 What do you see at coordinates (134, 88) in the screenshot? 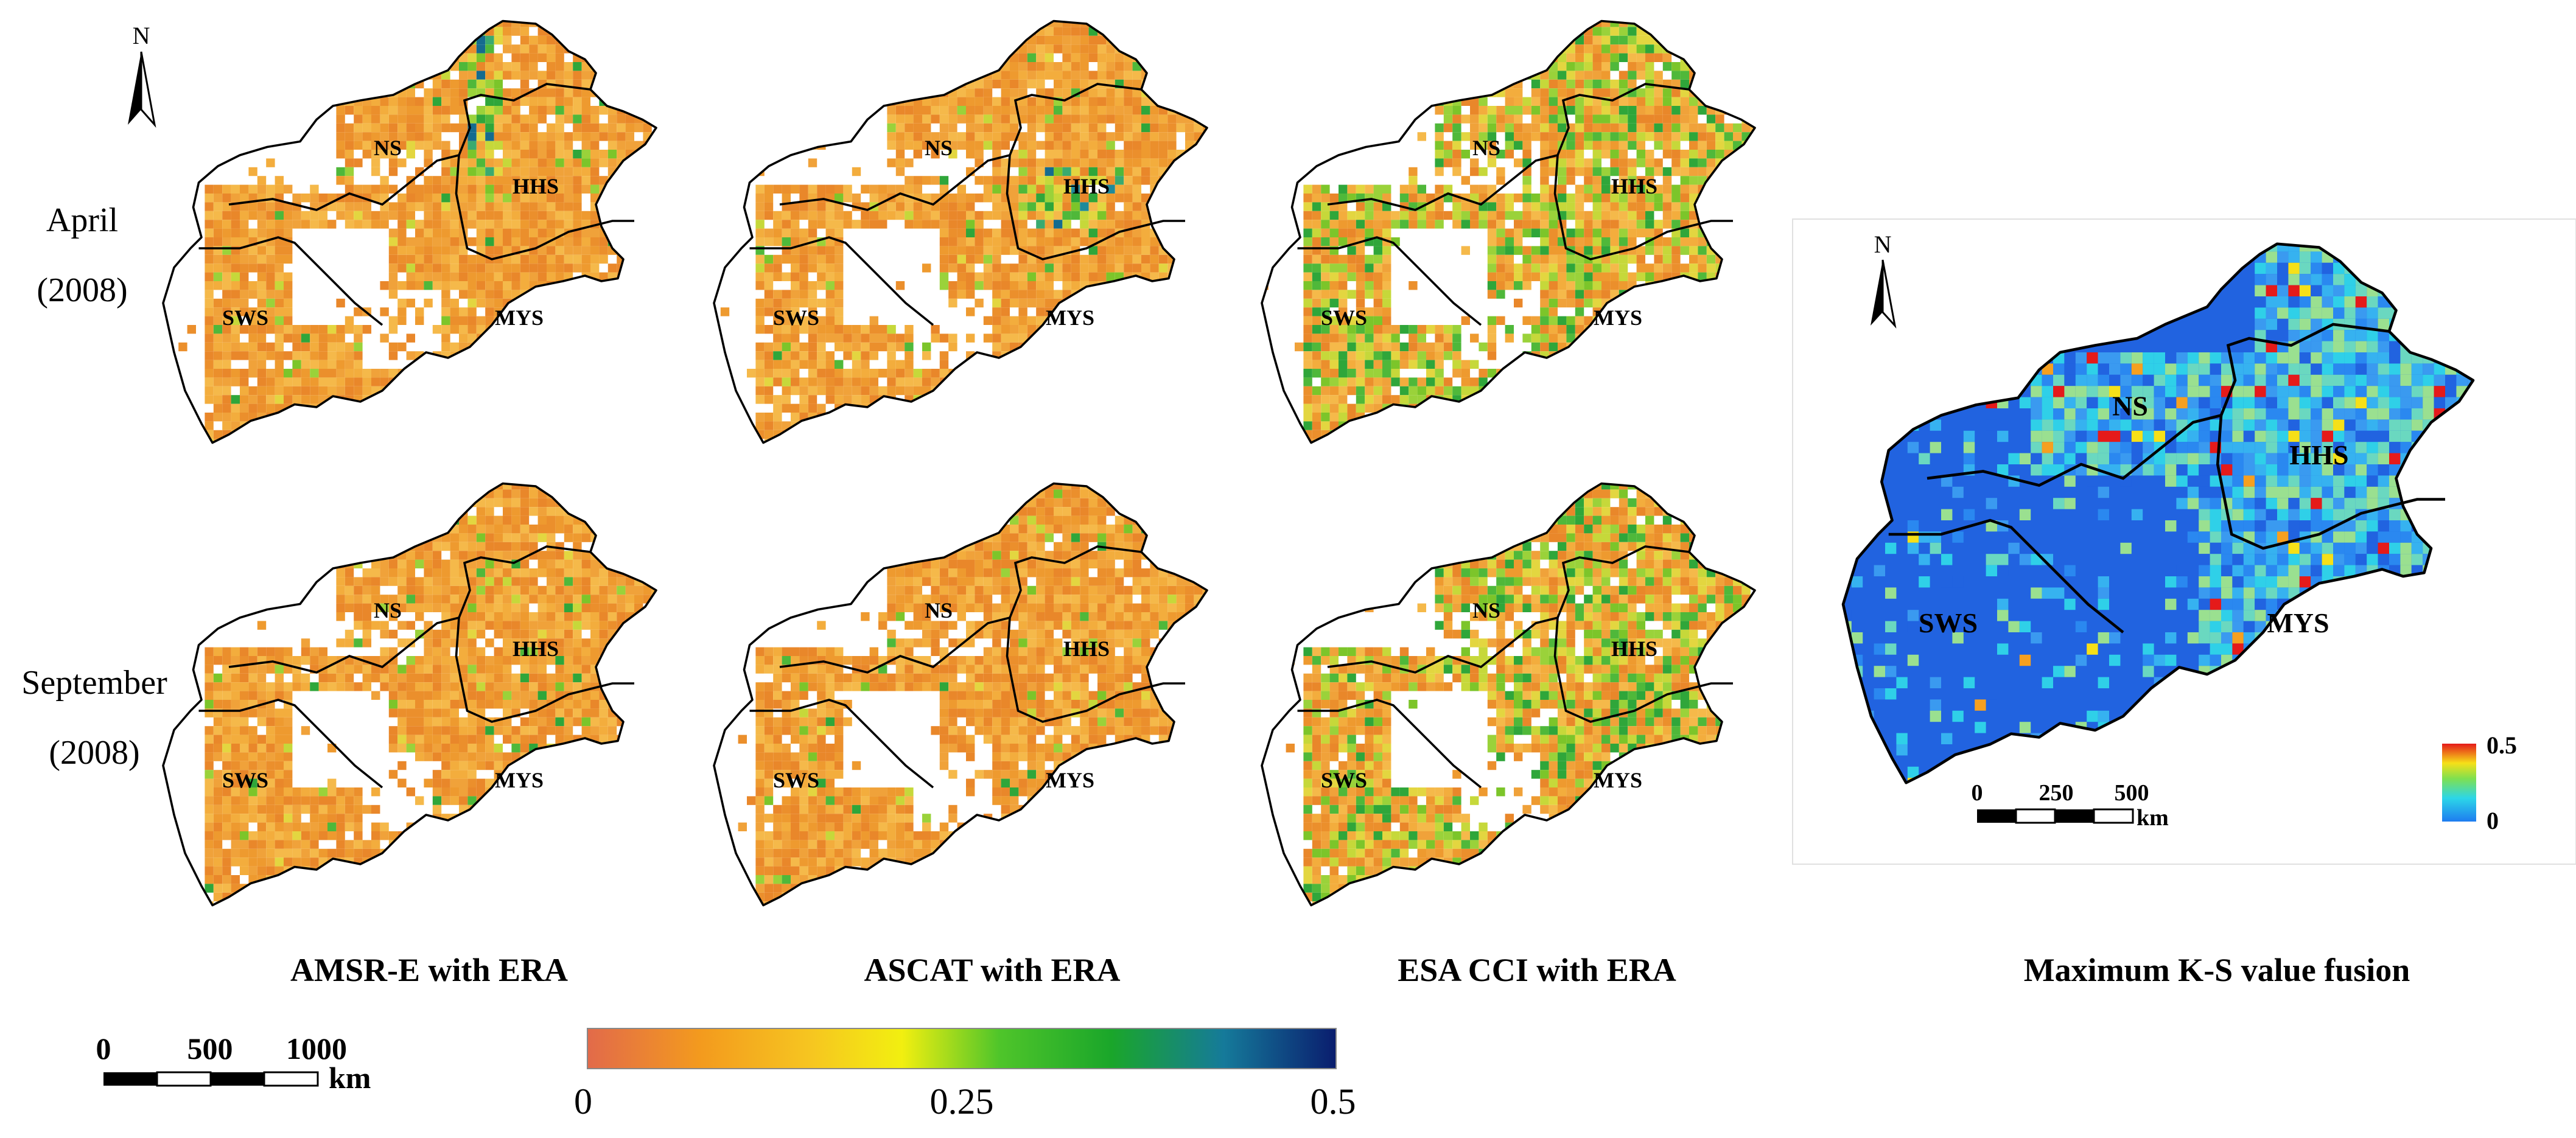
I see `north-arrow-icon` at bounding box center [134, 88].